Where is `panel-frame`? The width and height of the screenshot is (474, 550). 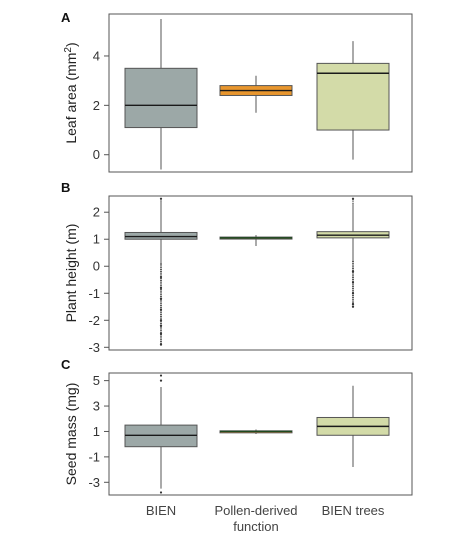
panel-frame is located at coordinates (260, 434).